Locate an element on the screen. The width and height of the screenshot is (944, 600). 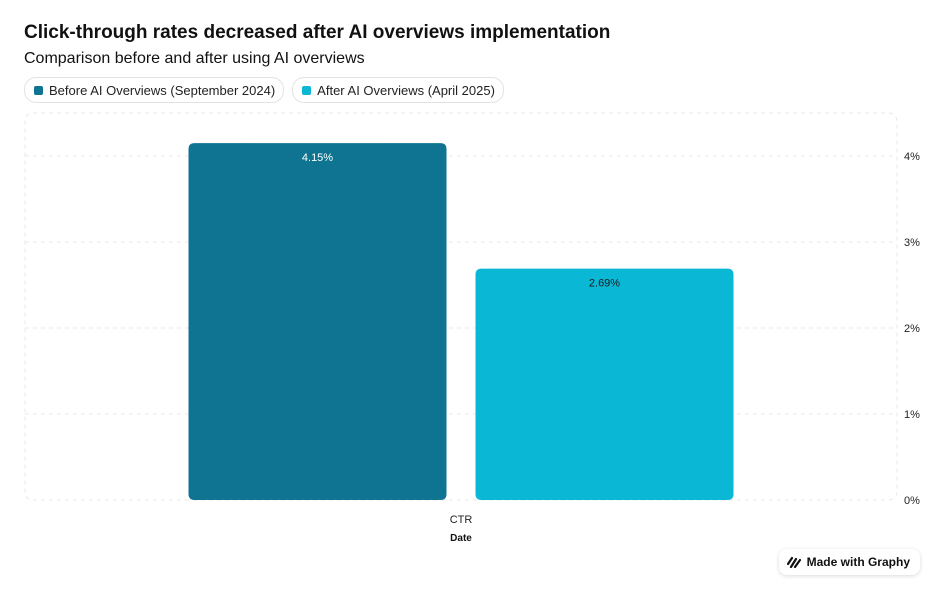
y-tick-label: 3% is located at coordinates (912, 243).